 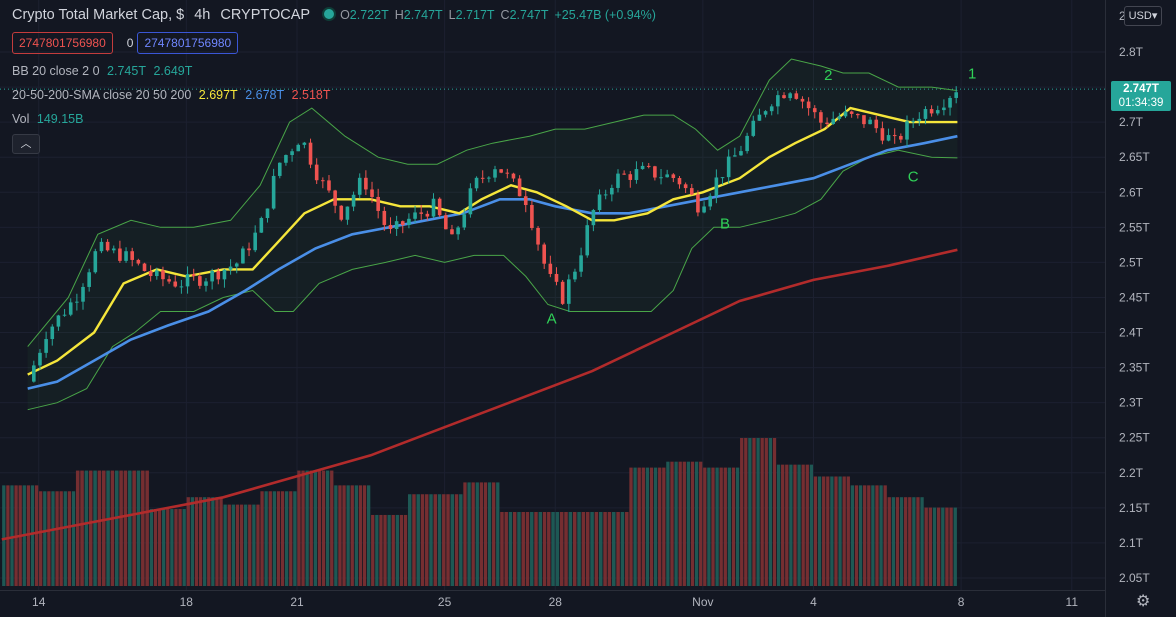 What do you see at coordinates (202, 15) in the screenshot?
I see `interval-label: 4h` at bounding box center [202, 15].